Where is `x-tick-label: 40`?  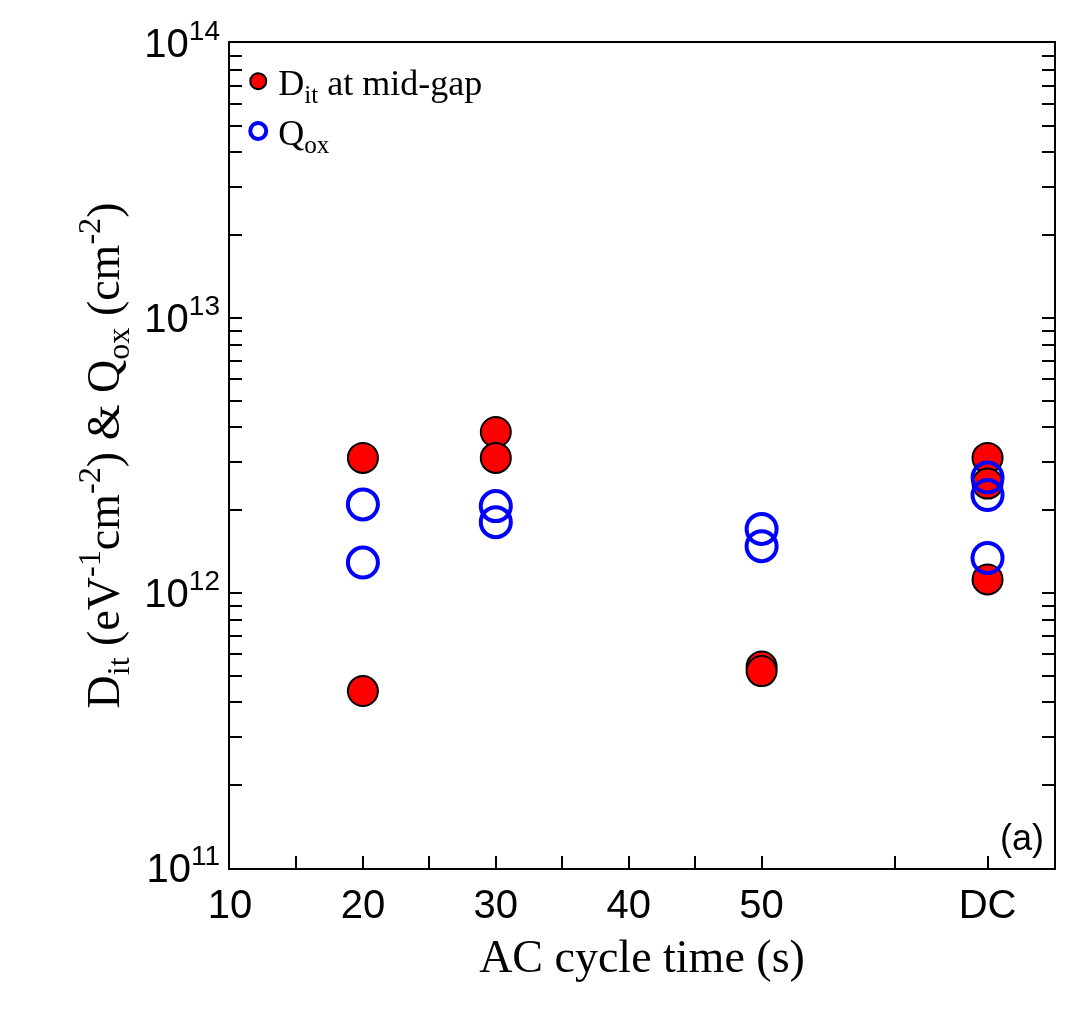 x-tick-label: 40 is located at coordinates (628, 904).